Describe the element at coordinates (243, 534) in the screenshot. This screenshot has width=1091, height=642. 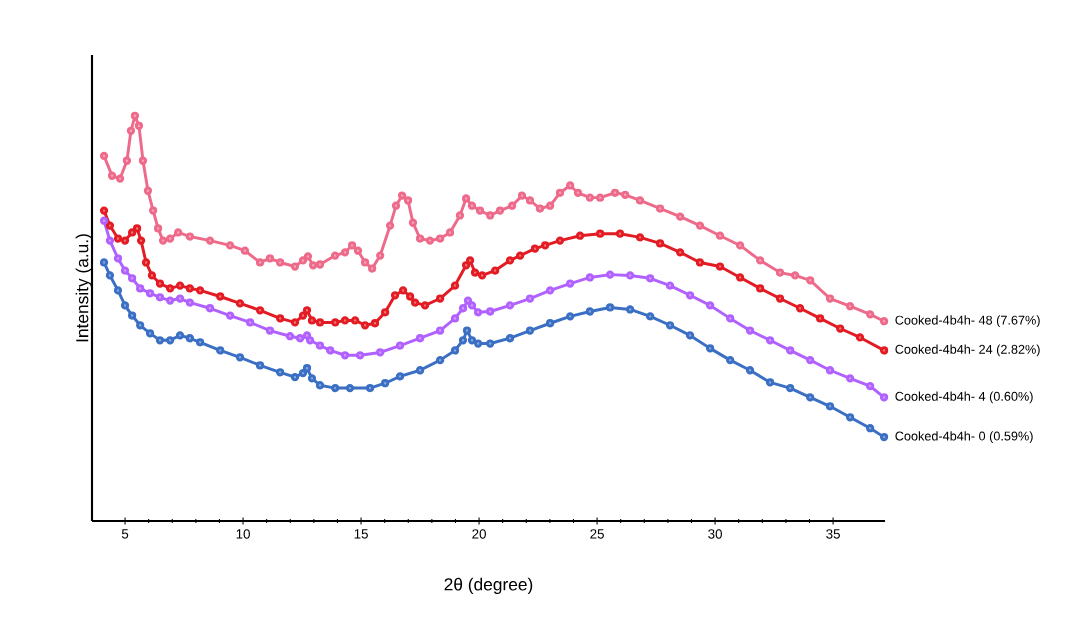
I see `x-tick-label: 10` at that location.